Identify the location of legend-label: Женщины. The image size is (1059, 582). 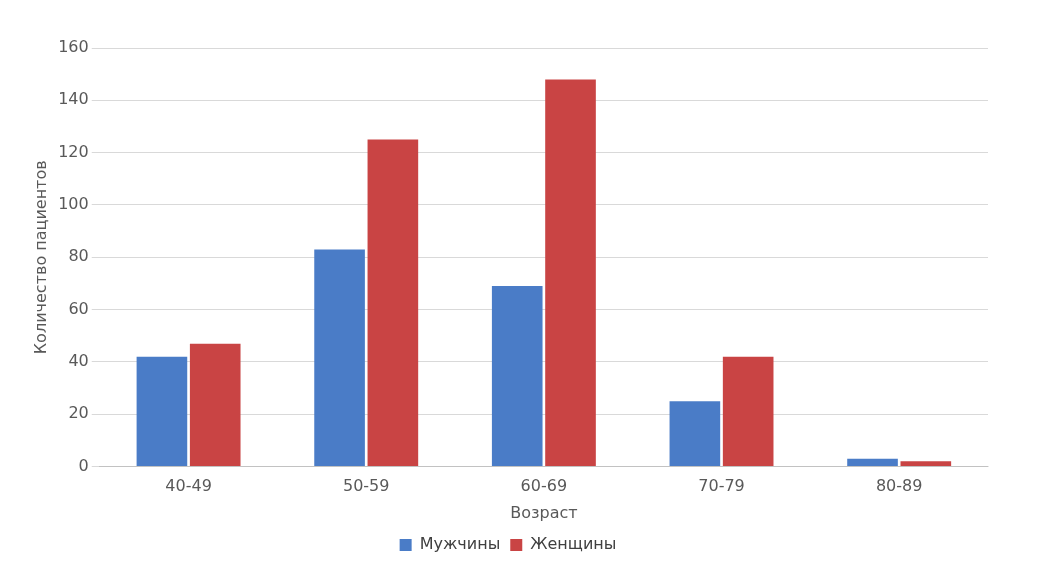
(573, 544).